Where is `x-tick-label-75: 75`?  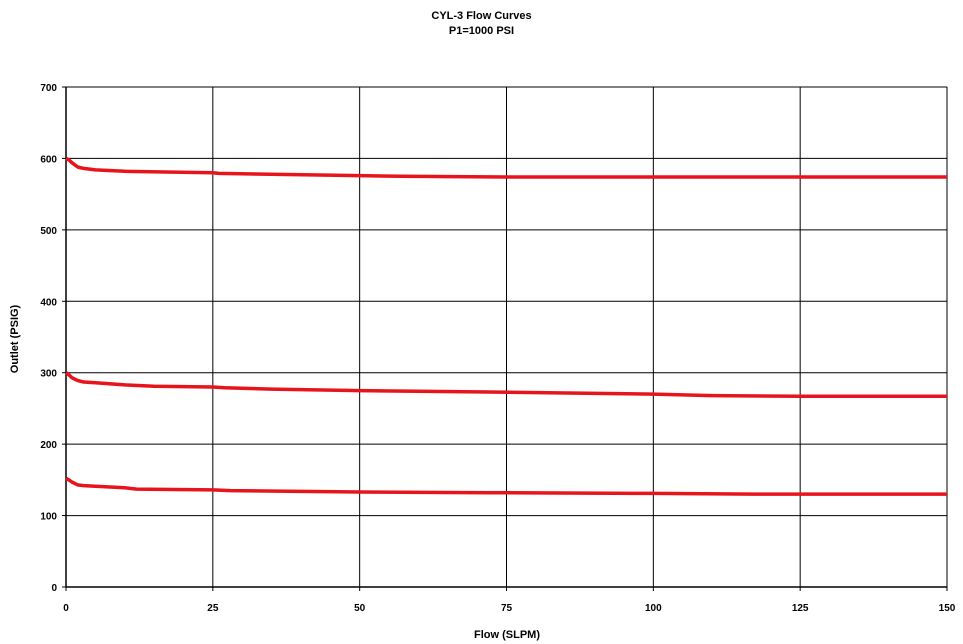
x-tick-label-75: 75 is located at coordinates (507, 608).